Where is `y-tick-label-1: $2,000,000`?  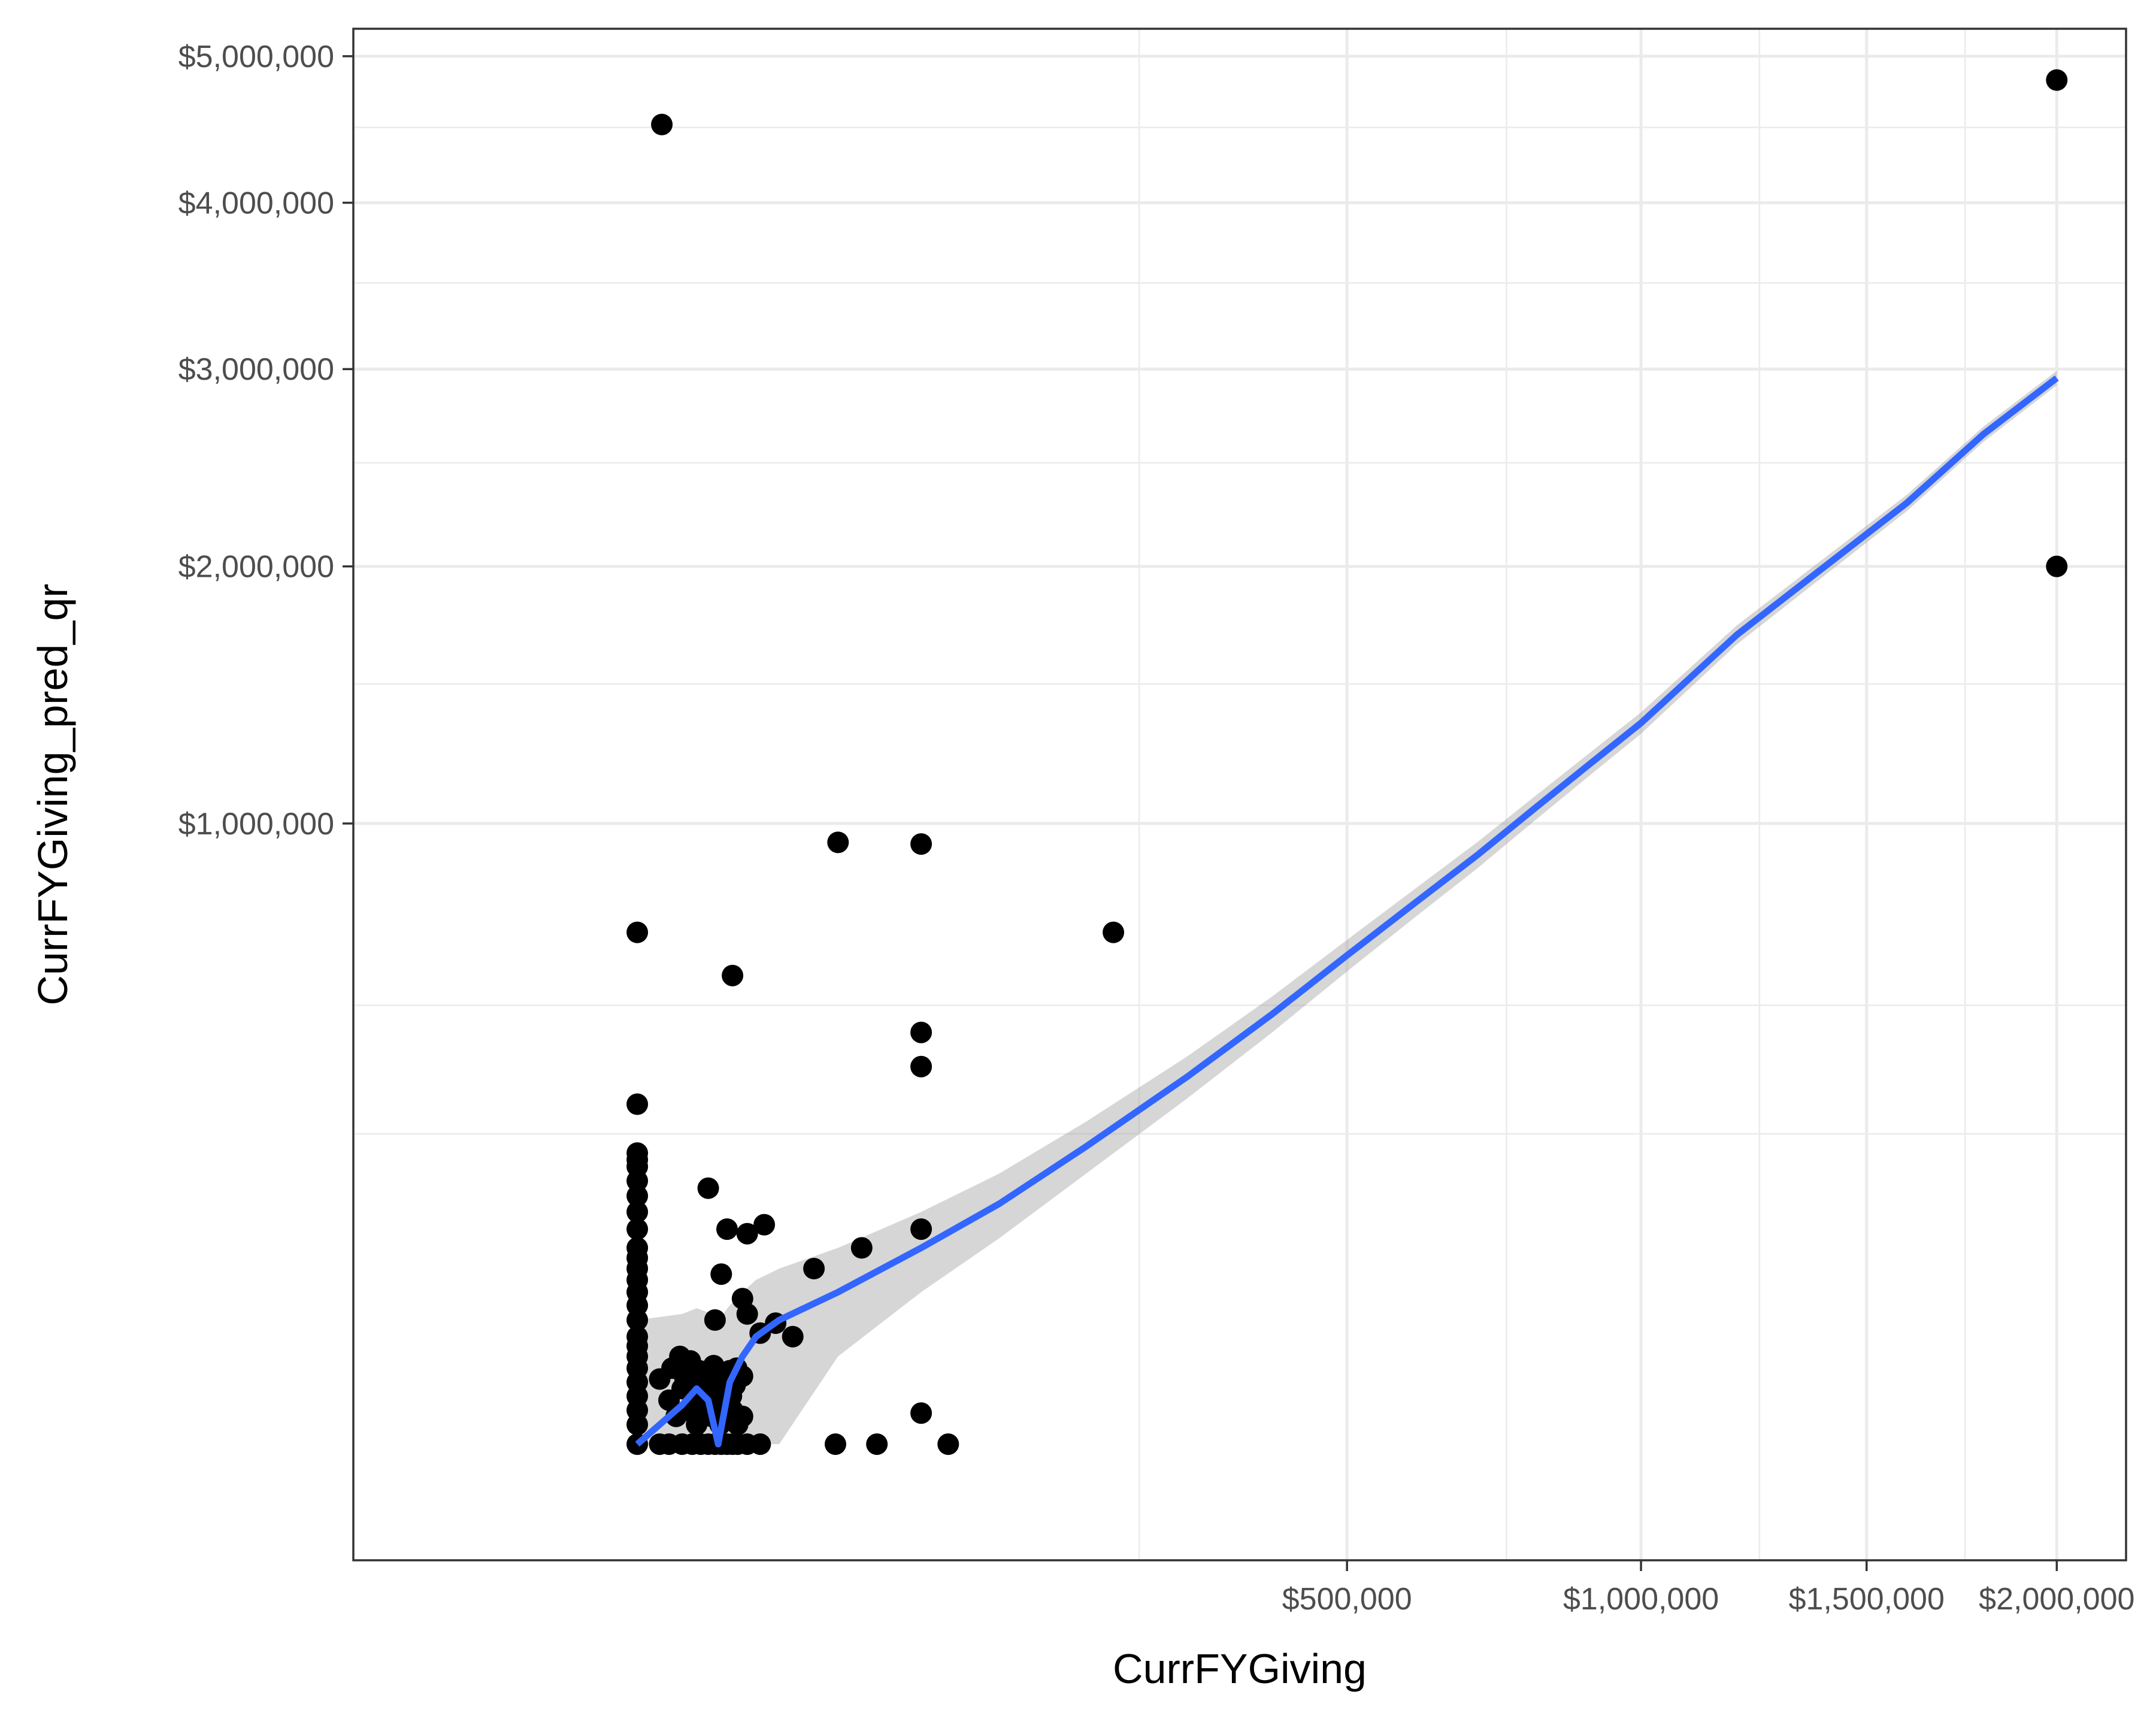 y-tick-label-1: $2,000,000 is located at coordinates (256, 567).